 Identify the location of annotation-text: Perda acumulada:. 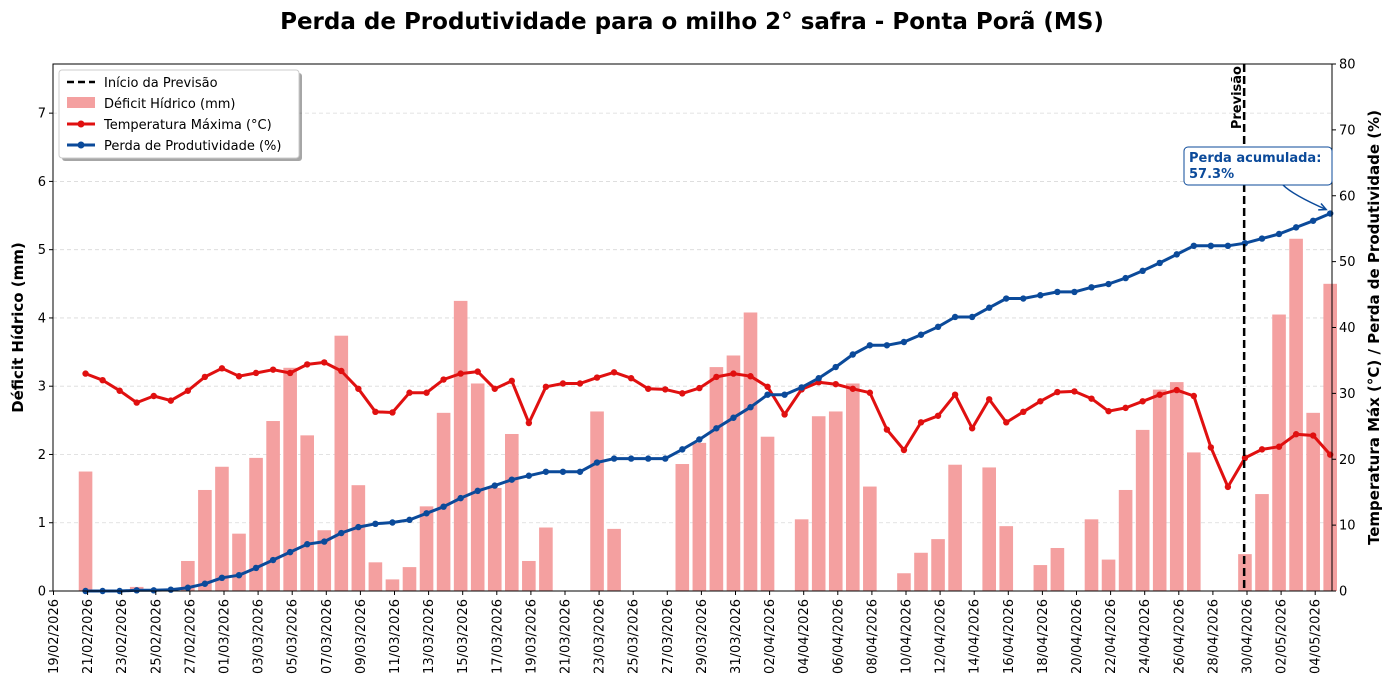
(1255, 158).